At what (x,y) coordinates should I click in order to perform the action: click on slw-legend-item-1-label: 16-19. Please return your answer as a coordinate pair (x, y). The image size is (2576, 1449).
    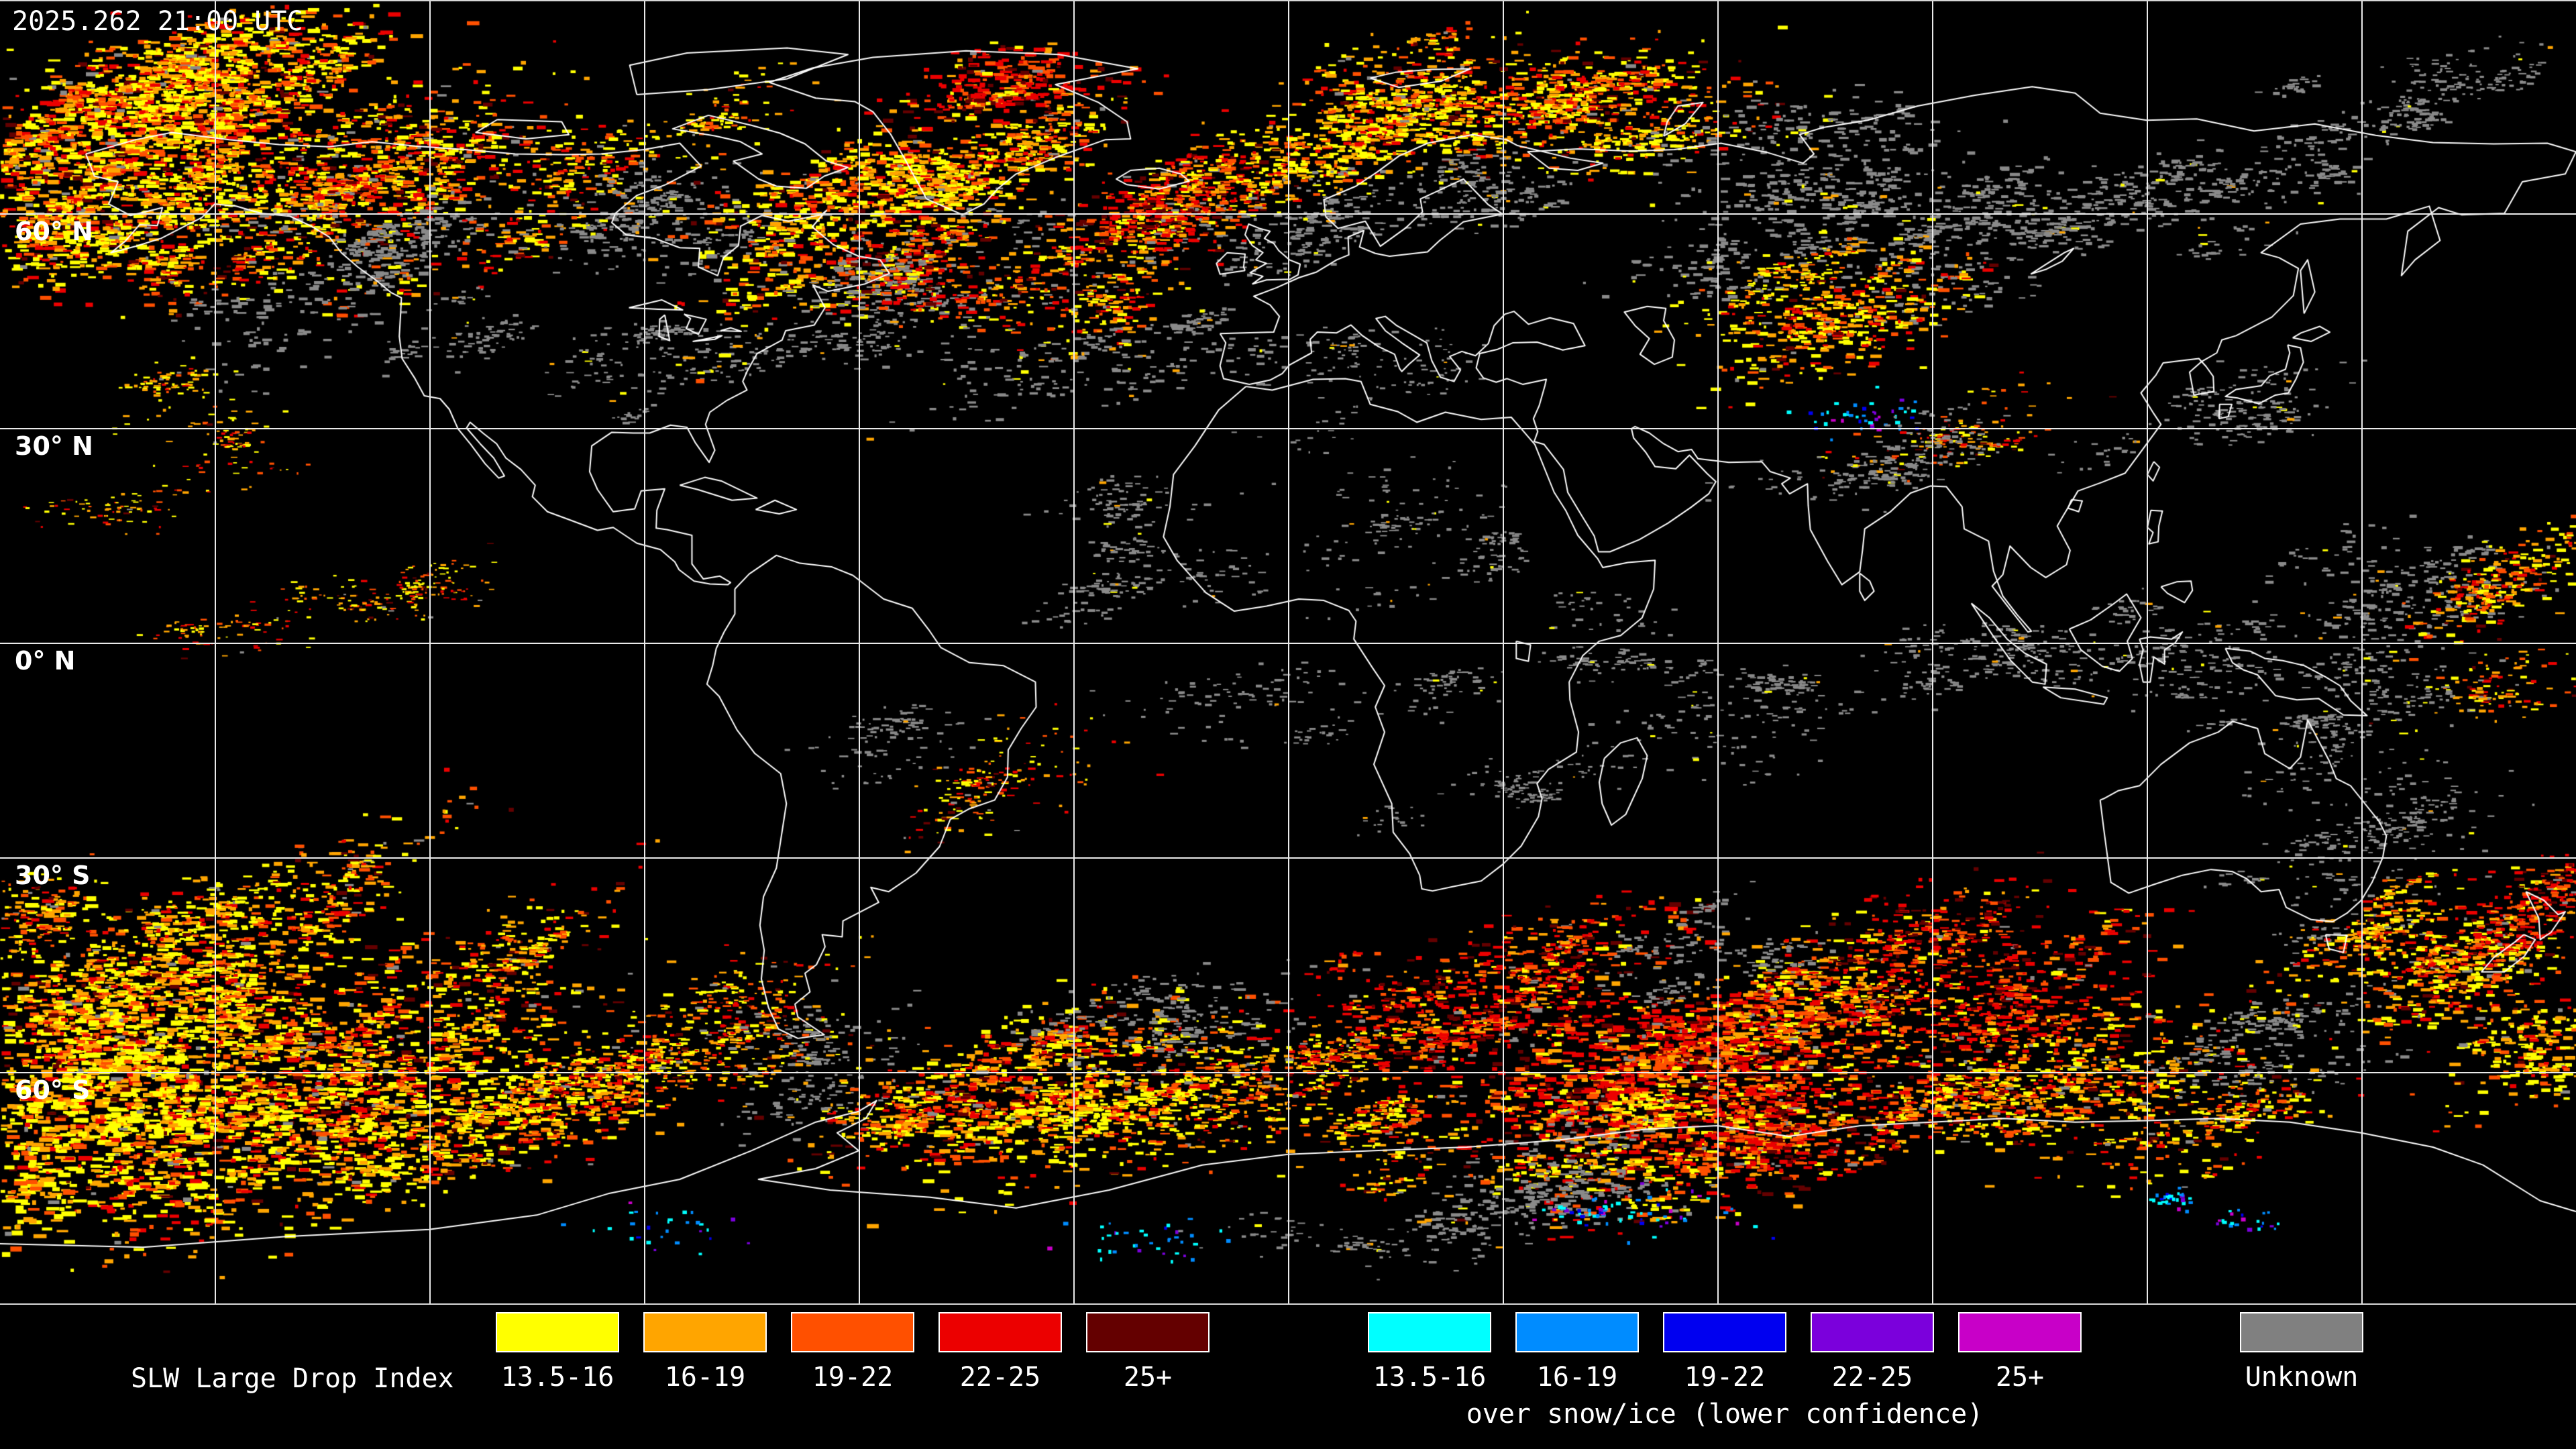
    Looking at the image, I should click on (705, 1377).